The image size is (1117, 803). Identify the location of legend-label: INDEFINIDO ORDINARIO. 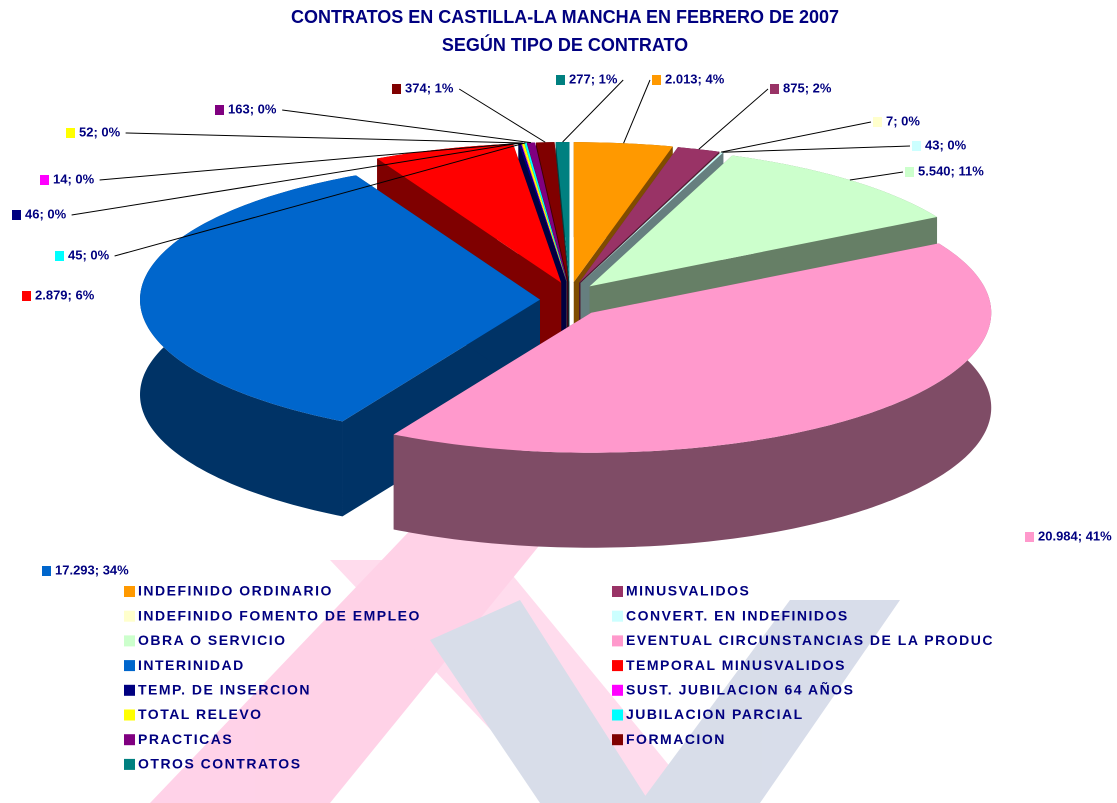
(235, 591).